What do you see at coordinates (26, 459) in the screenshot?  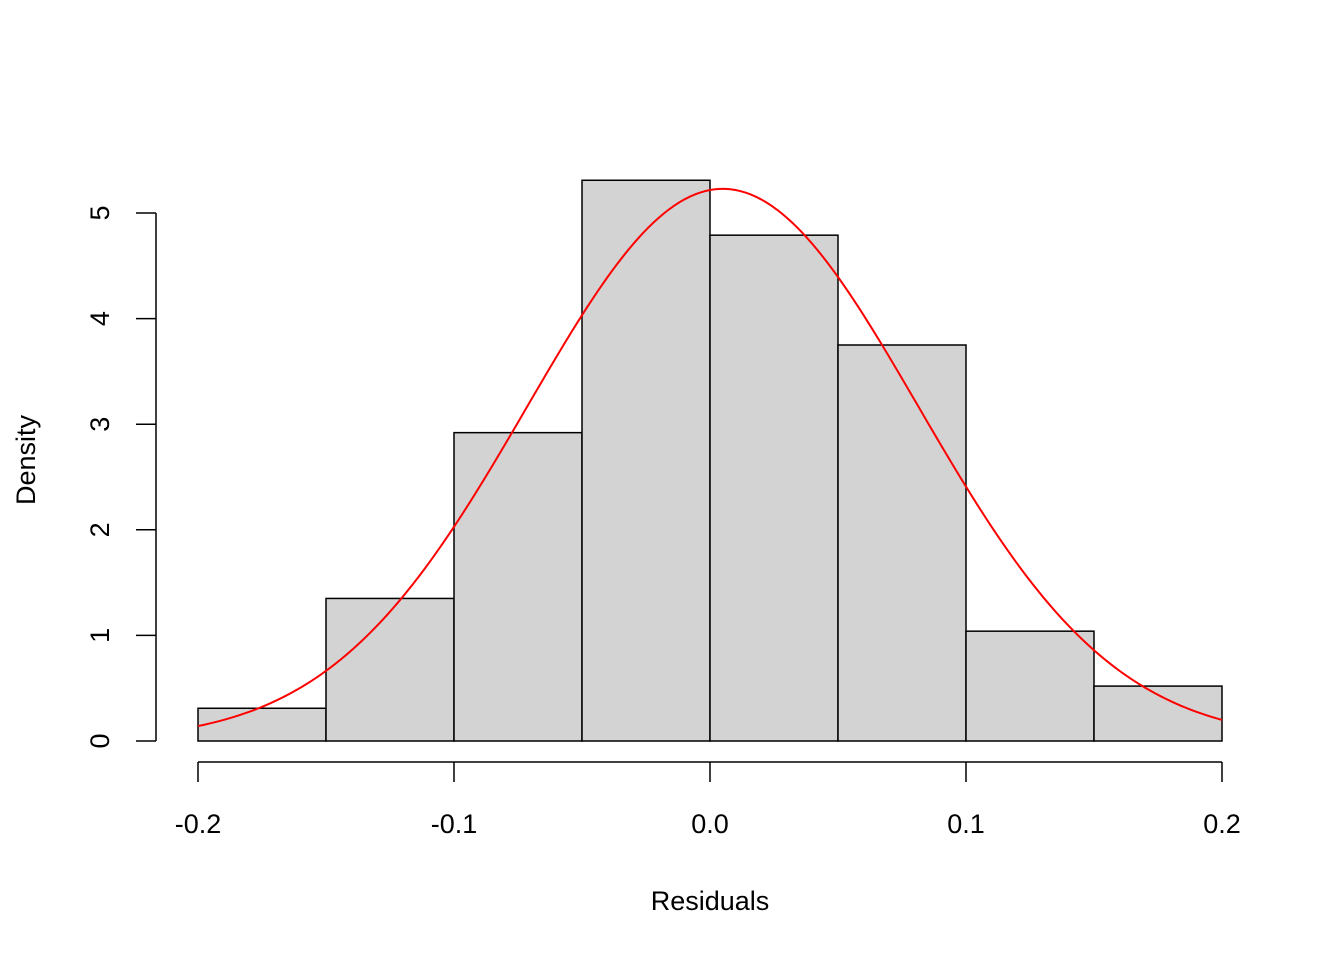 I see `y-axis-label: Density` at bounding box center [26, 459].